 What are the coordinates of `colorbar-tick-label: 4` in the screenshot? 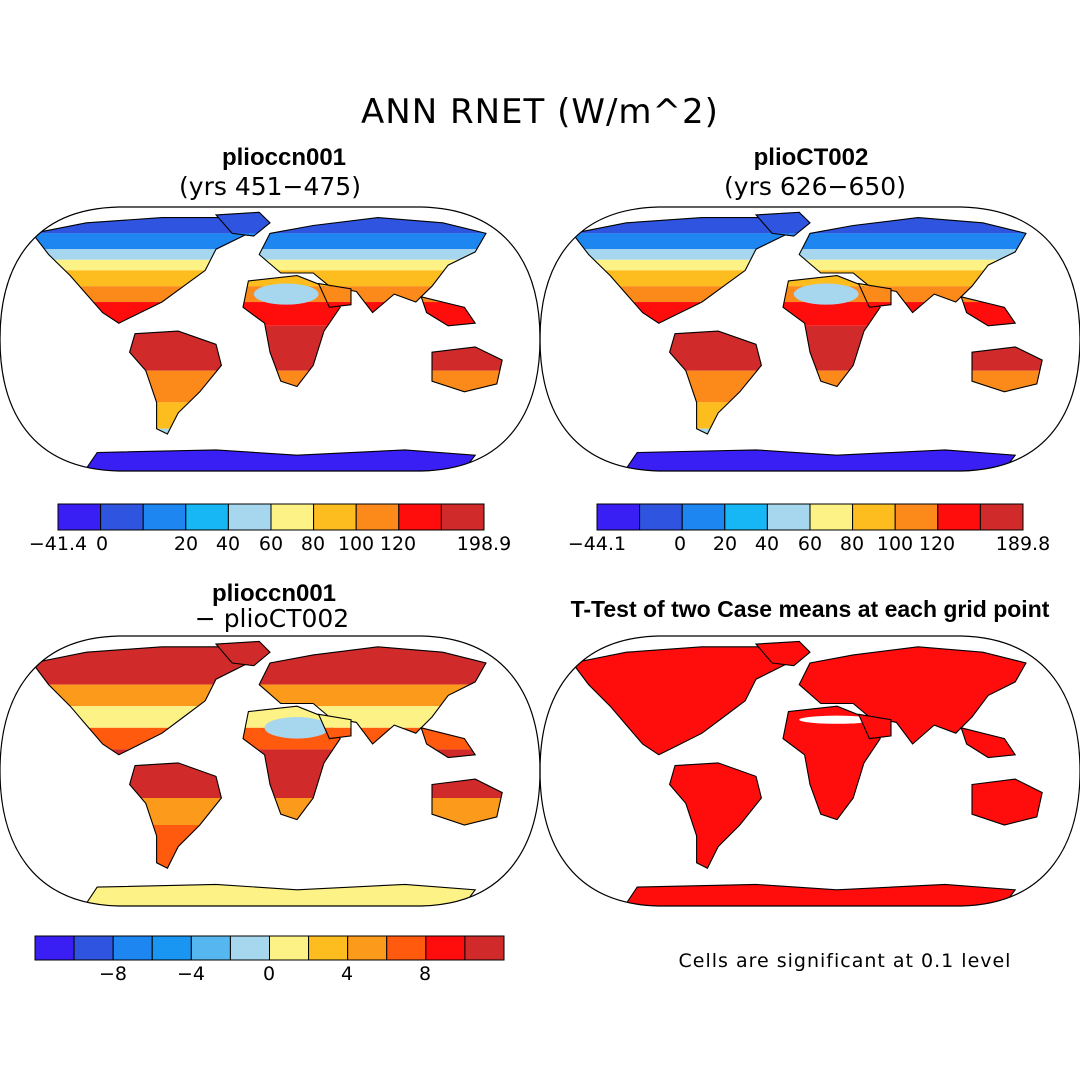 It's located at (347, 974).